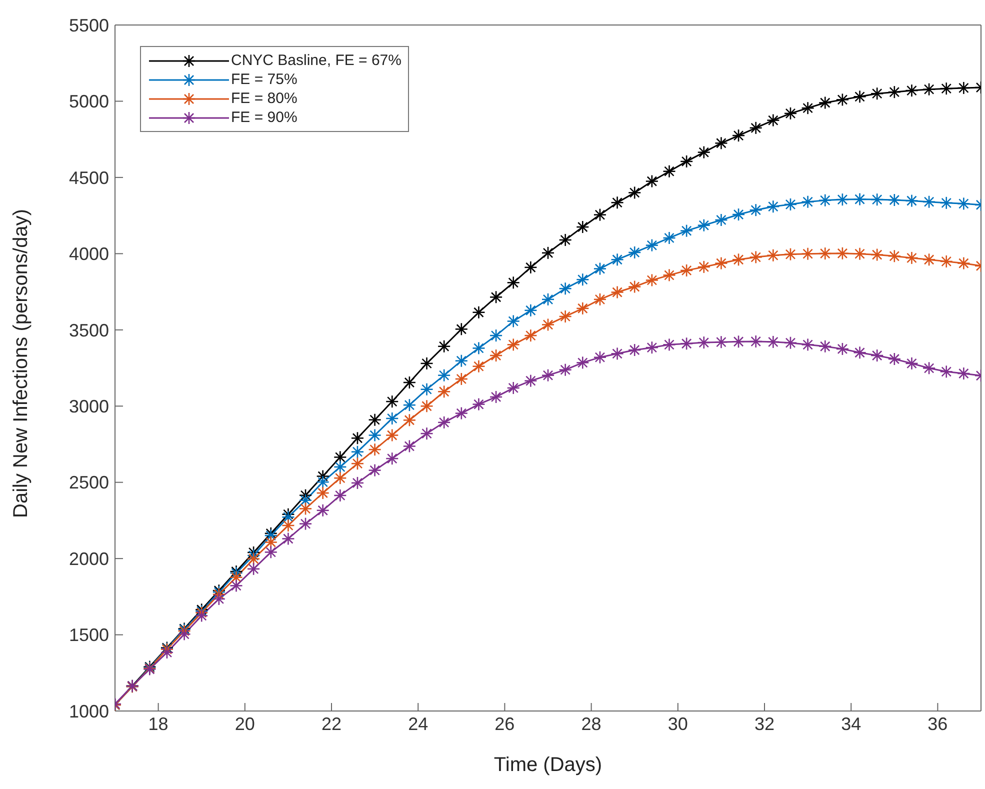 Image resolution: width=985 pixels, height=789 pixels. Describe the element at coordinates (418, 724) in the screenshot. I see `x-tick-label: 24` at that location.